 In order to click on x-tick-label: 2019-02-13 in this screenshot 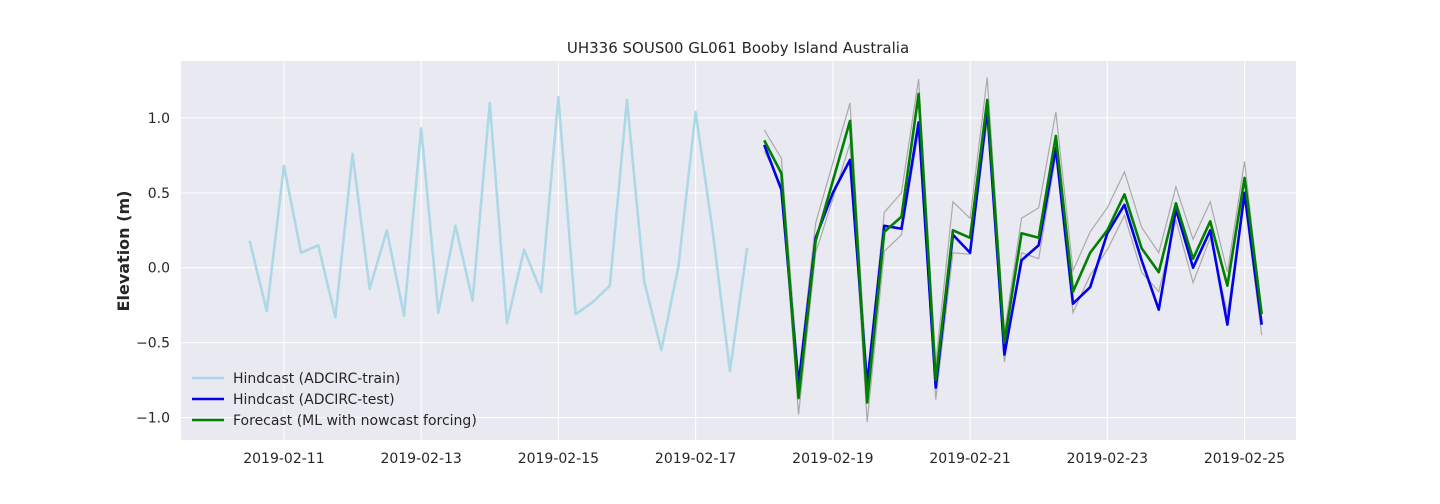, I will do `click(420, 459)`.